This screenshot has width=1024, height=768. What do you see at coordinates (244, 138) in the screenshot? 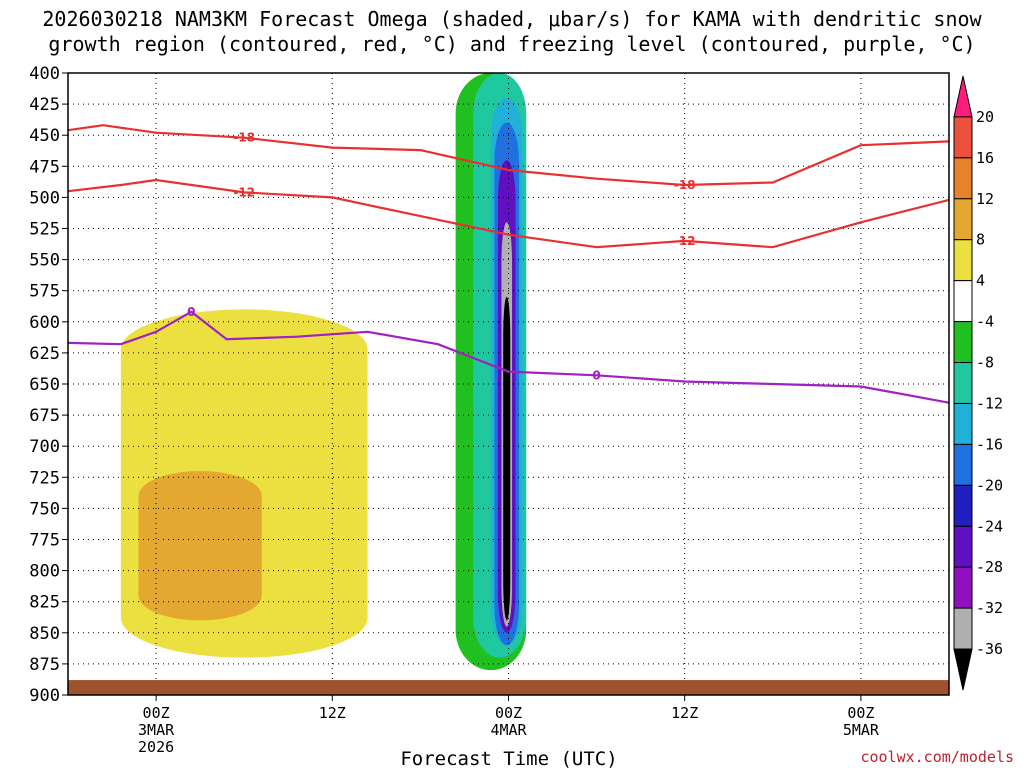
I see `contour-label-0-0: -18` at bounding box center [244, 138].